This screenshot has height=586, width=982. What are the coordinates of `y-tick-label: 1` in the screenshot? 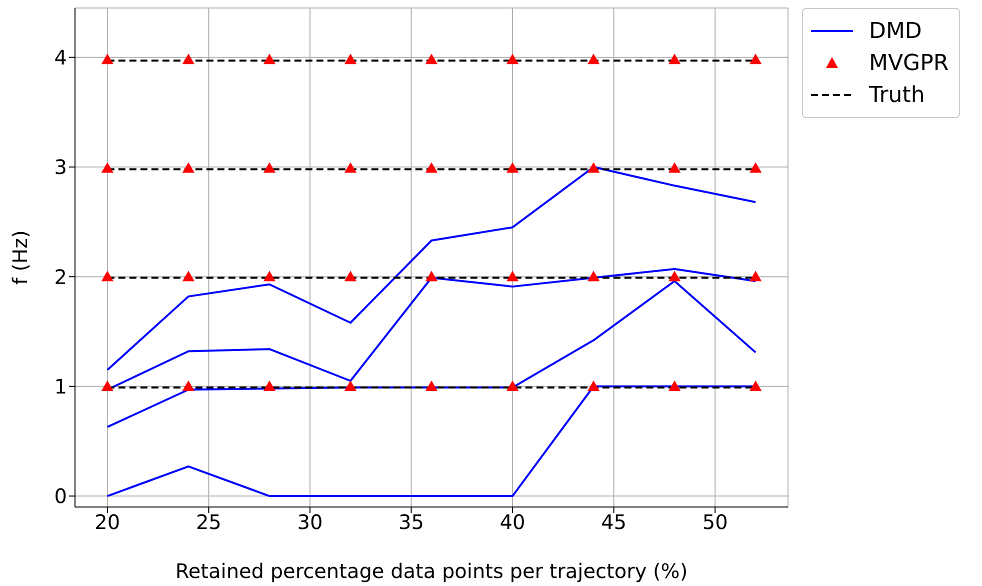 It's located at (60, 386).